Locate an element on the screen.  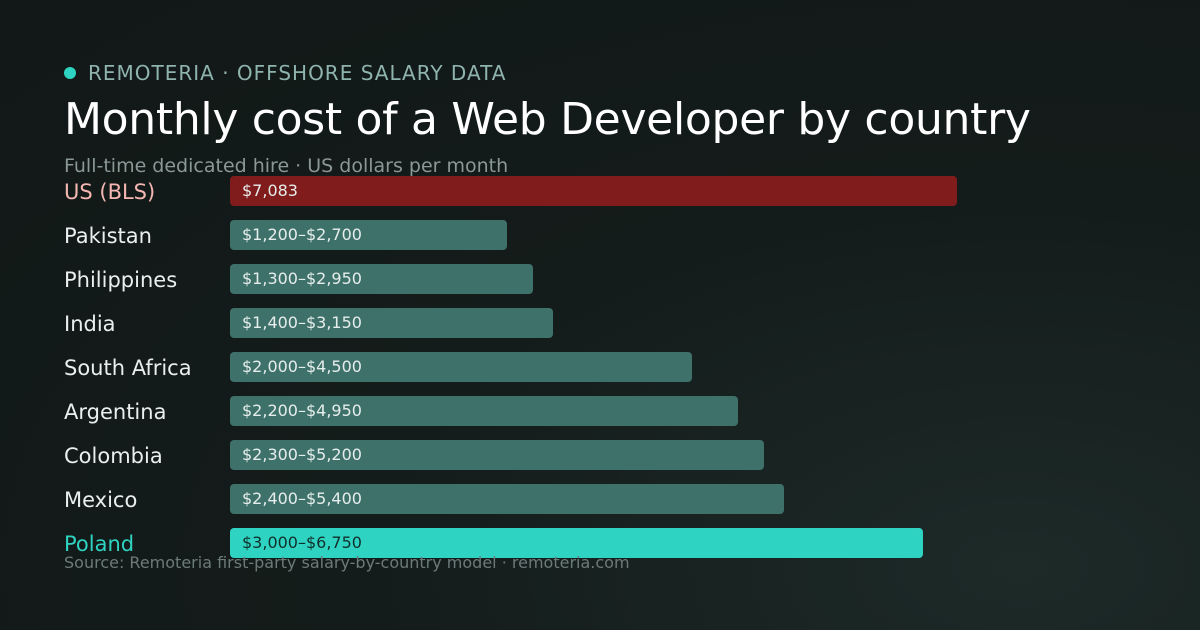
bar: $2,400–$5,400 is located at coordinates (507, 499).